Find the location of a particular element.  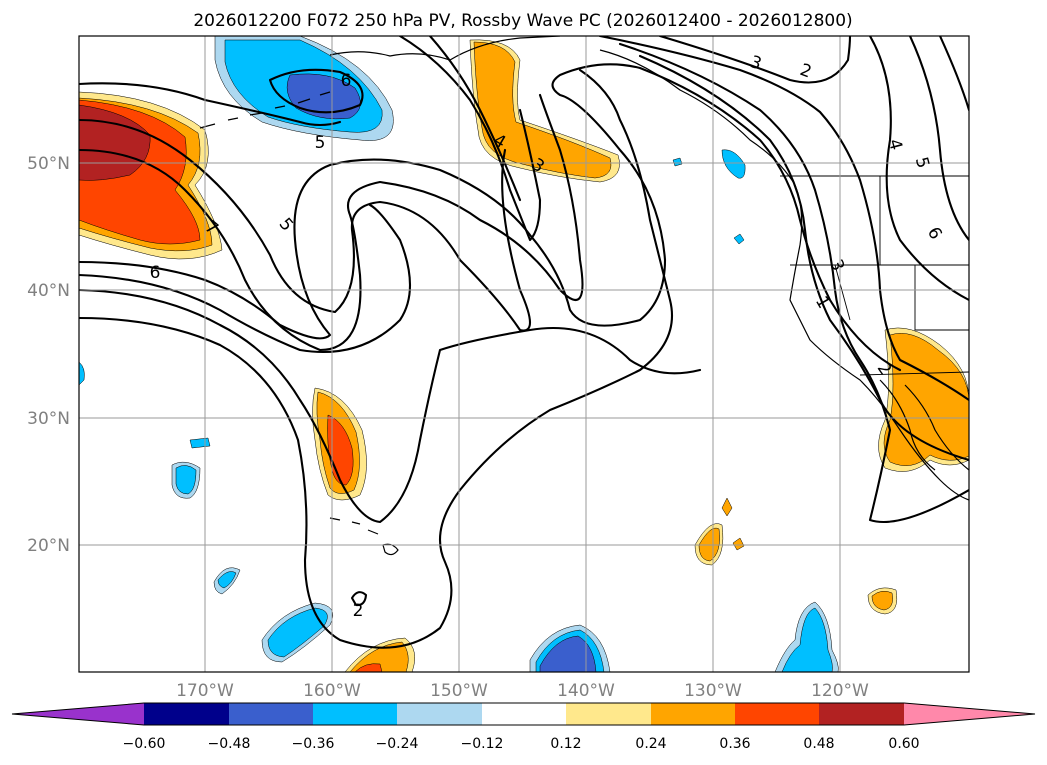

colorbar-tick-label: 0.60 is located at coordinates (903, 744).